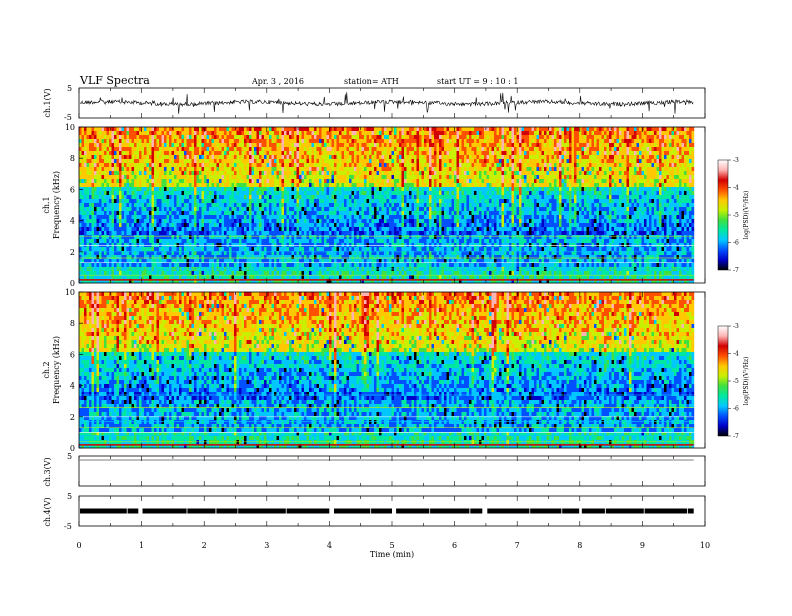 This screenshot has height=616, width=792. Describe the element at coordinates (46, 369) in the screenshot. I see `ch2-spectrogram-channel-label: ch.2` at that location.